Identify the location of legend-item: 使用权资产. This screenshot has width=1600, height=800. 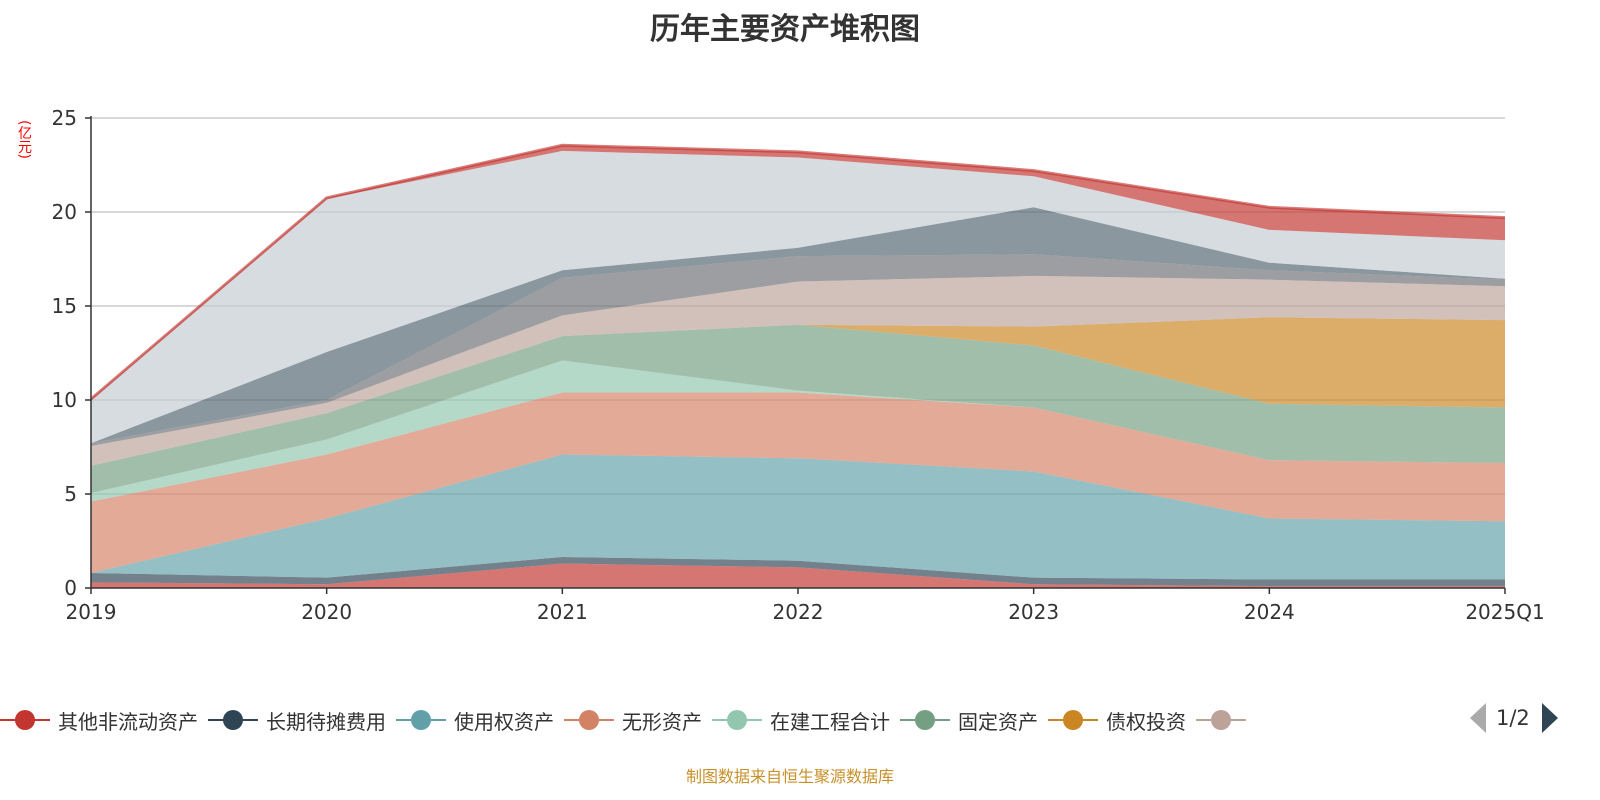
(475, 720).